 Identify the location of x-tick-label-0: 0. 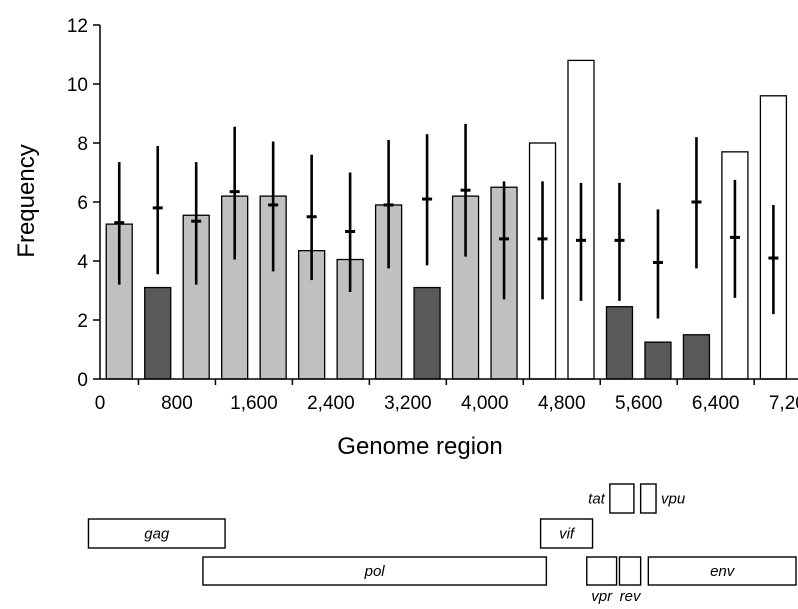
(100, 403).